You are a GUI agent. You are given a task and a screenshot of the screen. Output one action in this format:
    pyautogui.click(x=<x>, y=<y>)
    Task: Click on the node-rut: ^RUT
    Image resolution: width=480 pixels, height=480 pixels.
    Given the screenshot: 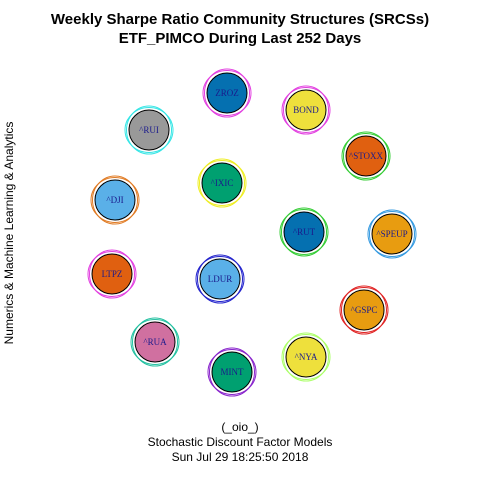 What is the action you would take?
    pyautogui.click(x=304, y=232)
    